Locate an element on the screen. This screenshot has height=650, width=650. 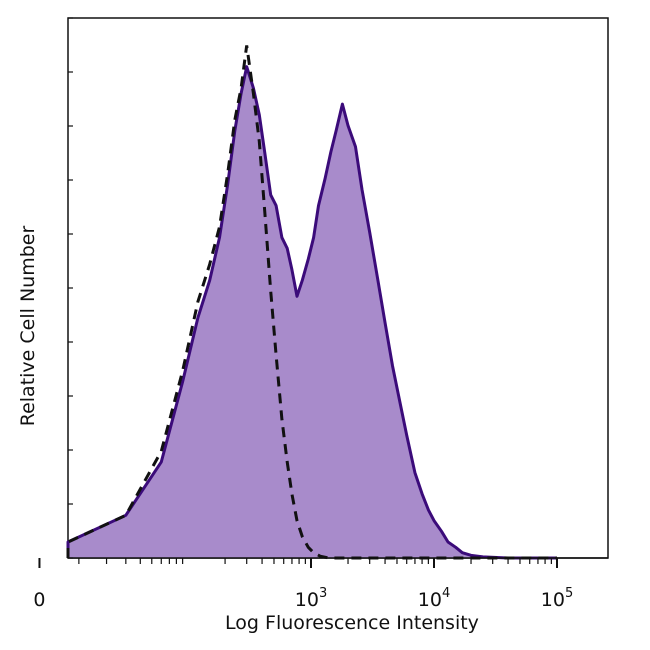
x-tick-label: 10⁴ is located at coordinates (434, 598).